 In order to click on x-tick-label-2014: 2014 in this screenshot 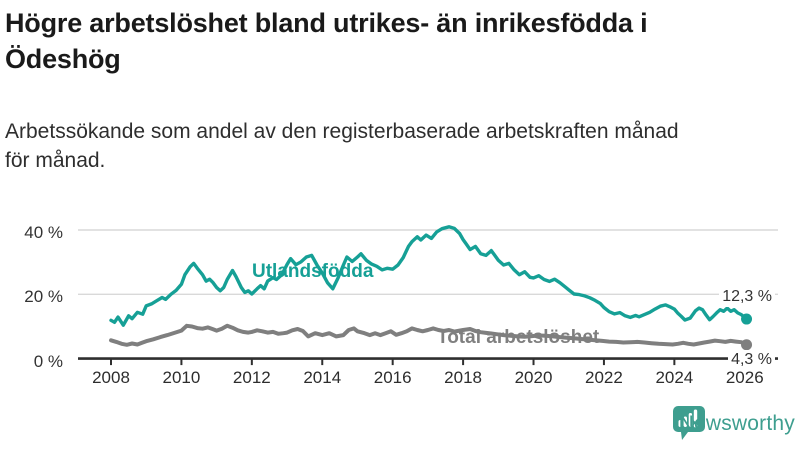, I will do `click(322, 377)`.